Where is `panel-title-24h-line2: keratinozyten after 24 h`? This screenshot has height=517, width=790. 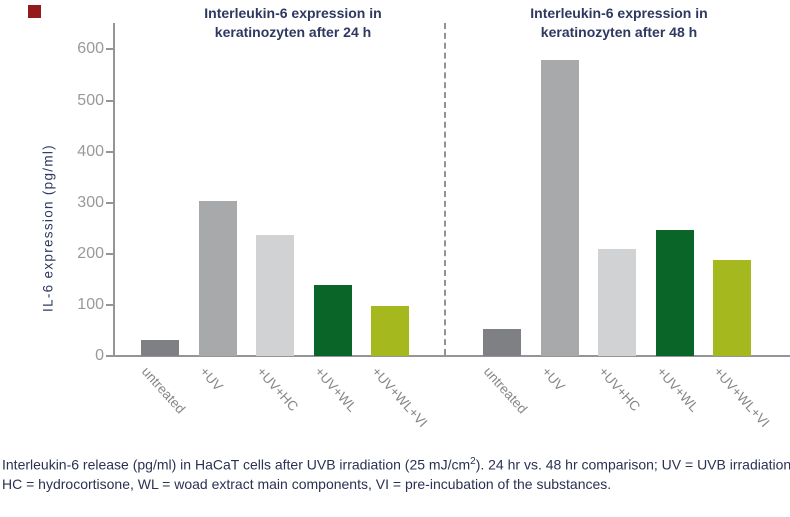 panel-title-24h-line2: keratinozyten after 24 h is located at coordinates (293, 32).